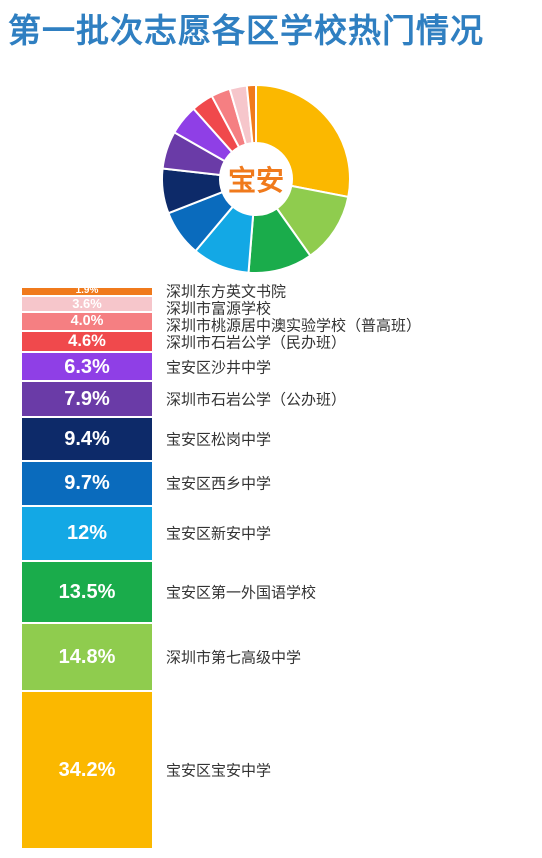 The height and width of the screenshot is (858, 542). I want to click on bar-segment: 14.8%, so click(87, 658).